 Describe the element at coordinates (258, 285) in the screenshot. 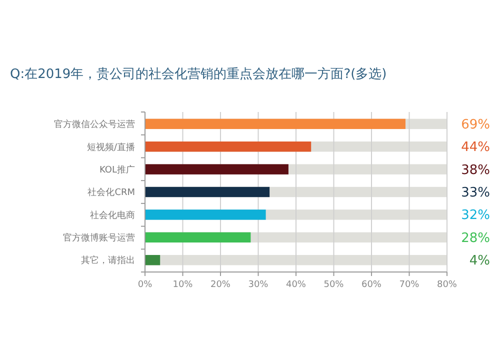

I see `x-tick-label: 30%` at that location.